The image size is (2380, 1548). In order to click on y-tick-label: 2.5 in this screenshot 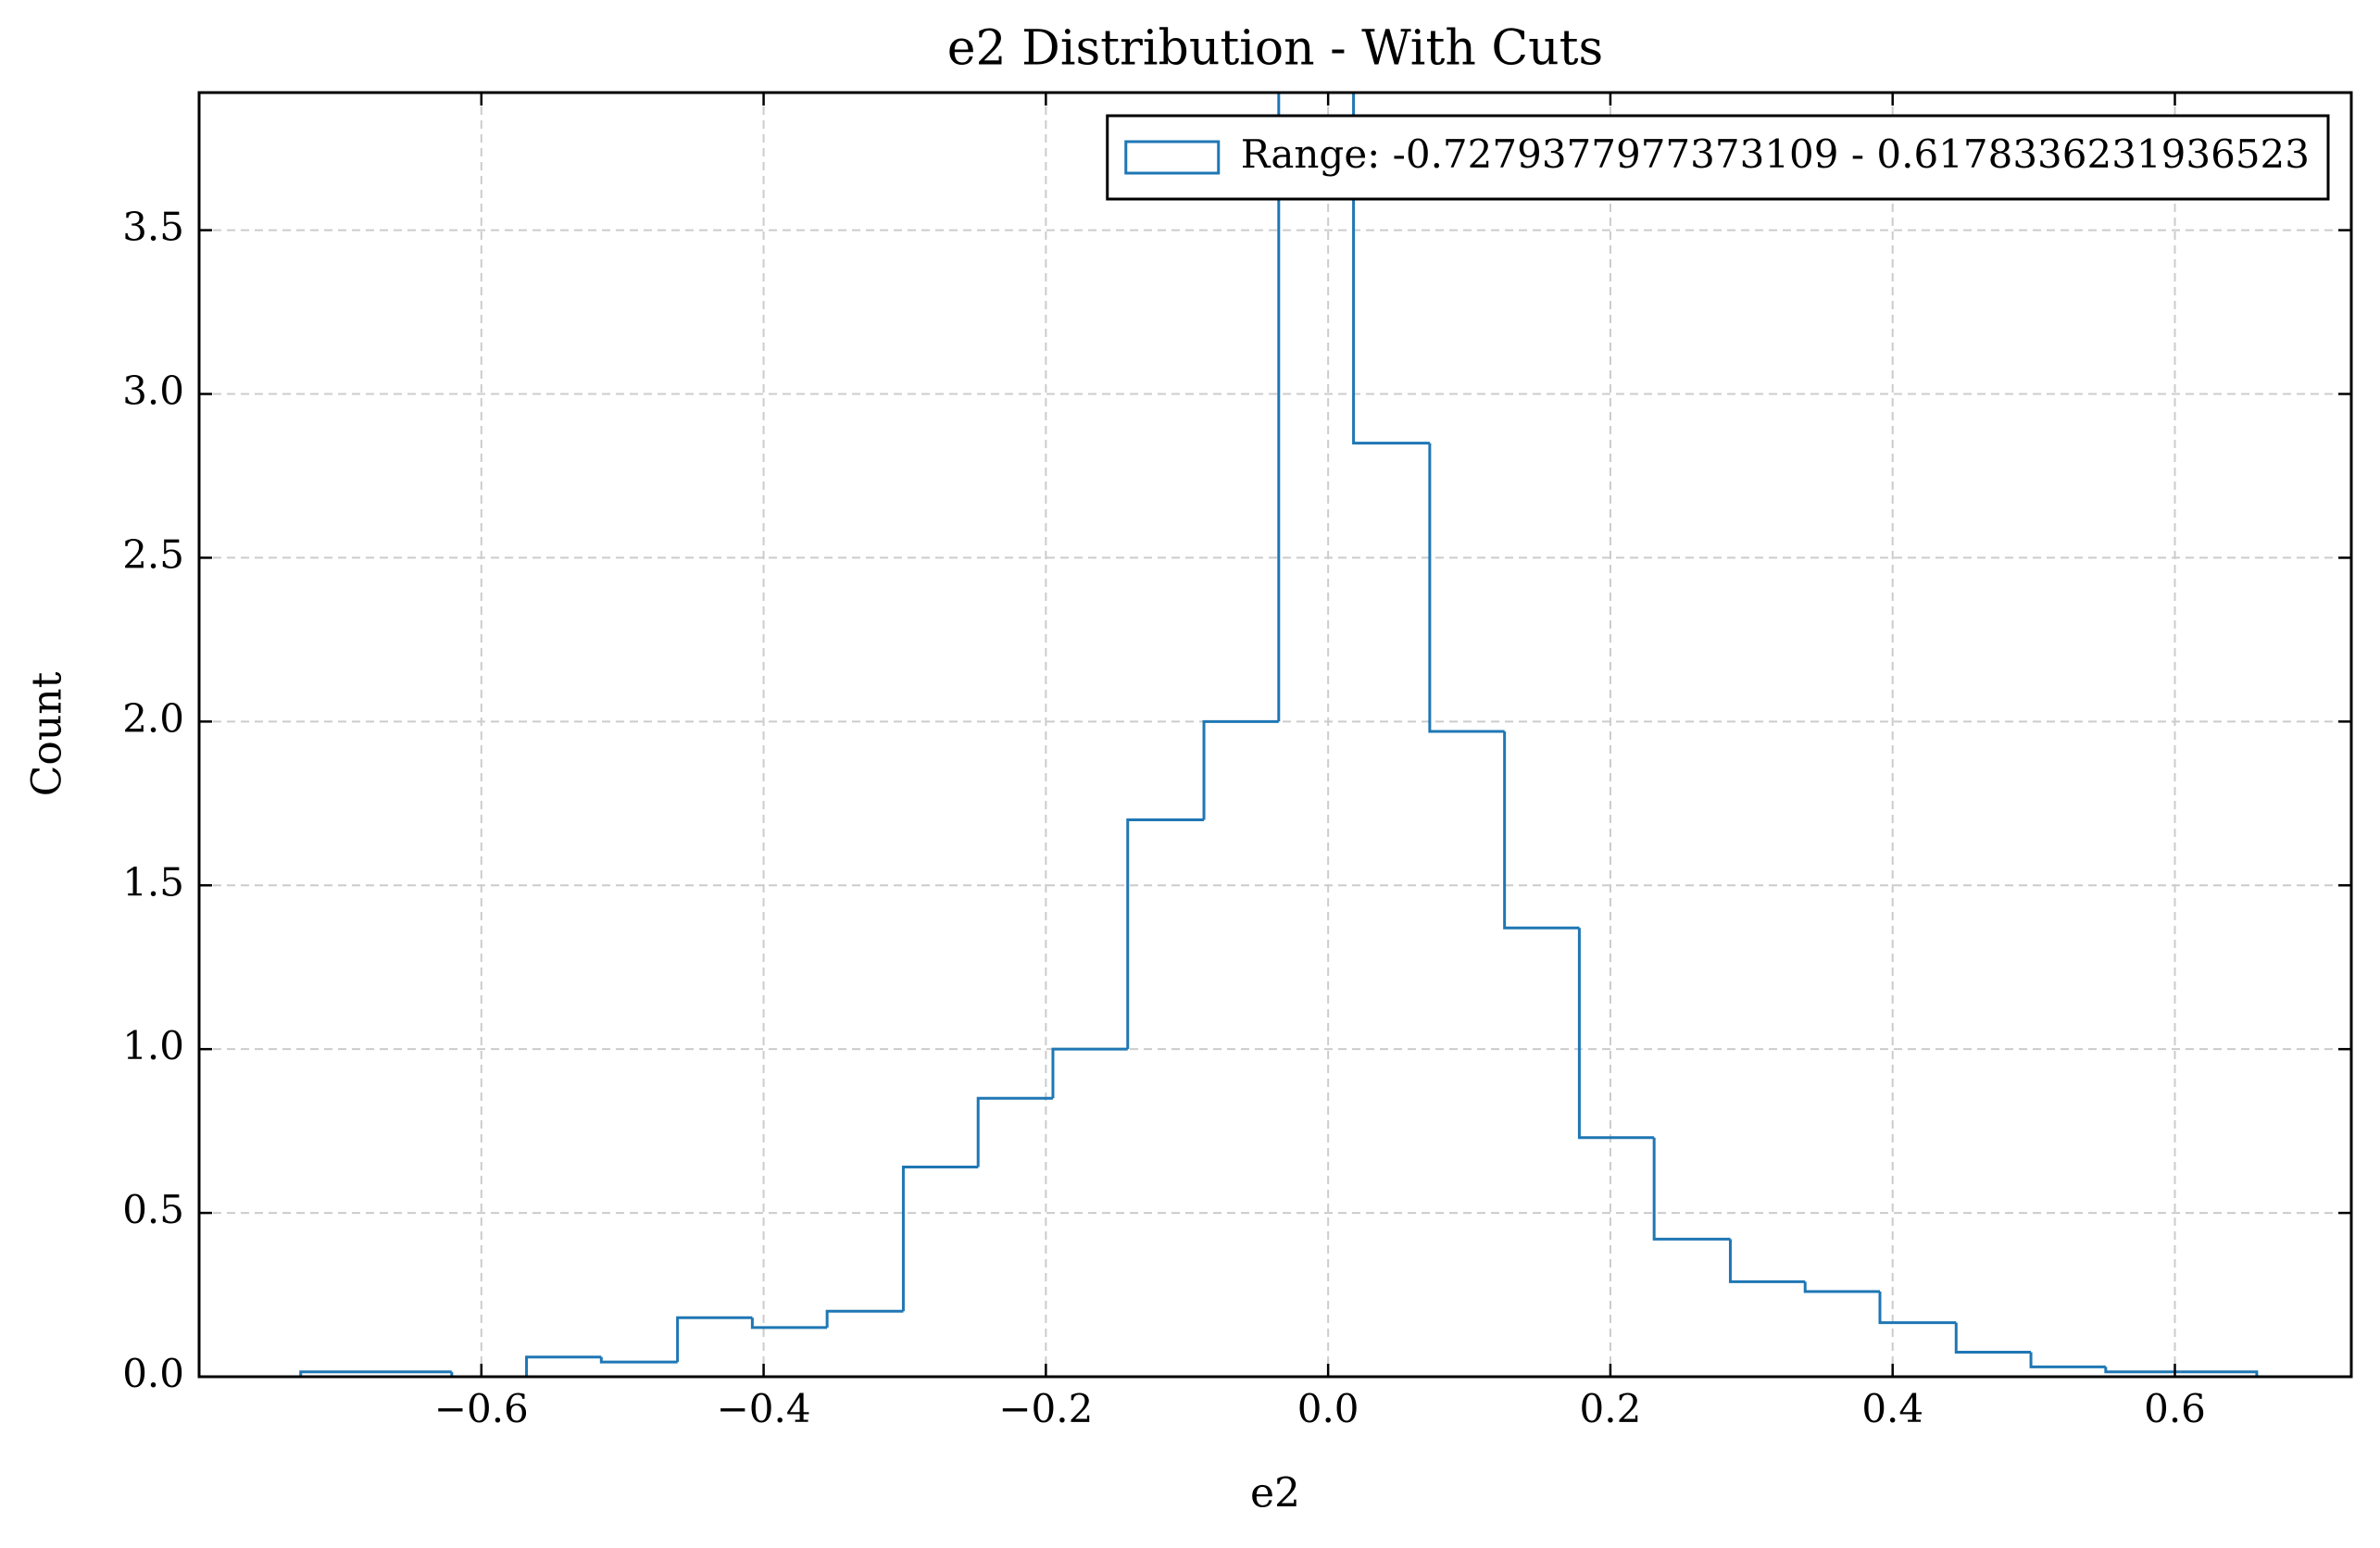, I will do `click(153, 554)`.